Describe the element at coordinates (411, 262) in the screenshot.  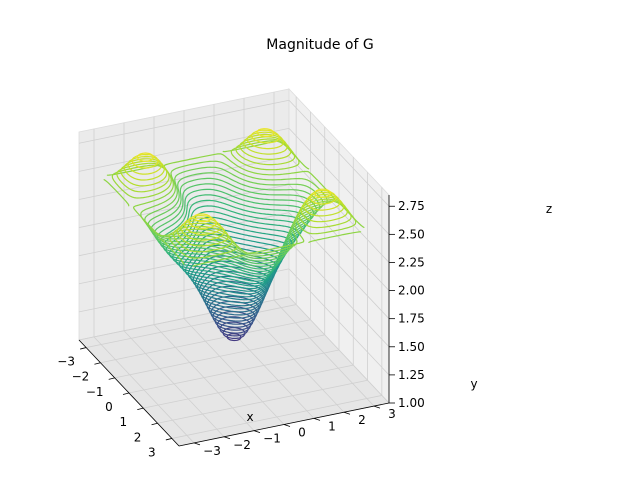
I see `z-tick-label: 2.25` at that location.